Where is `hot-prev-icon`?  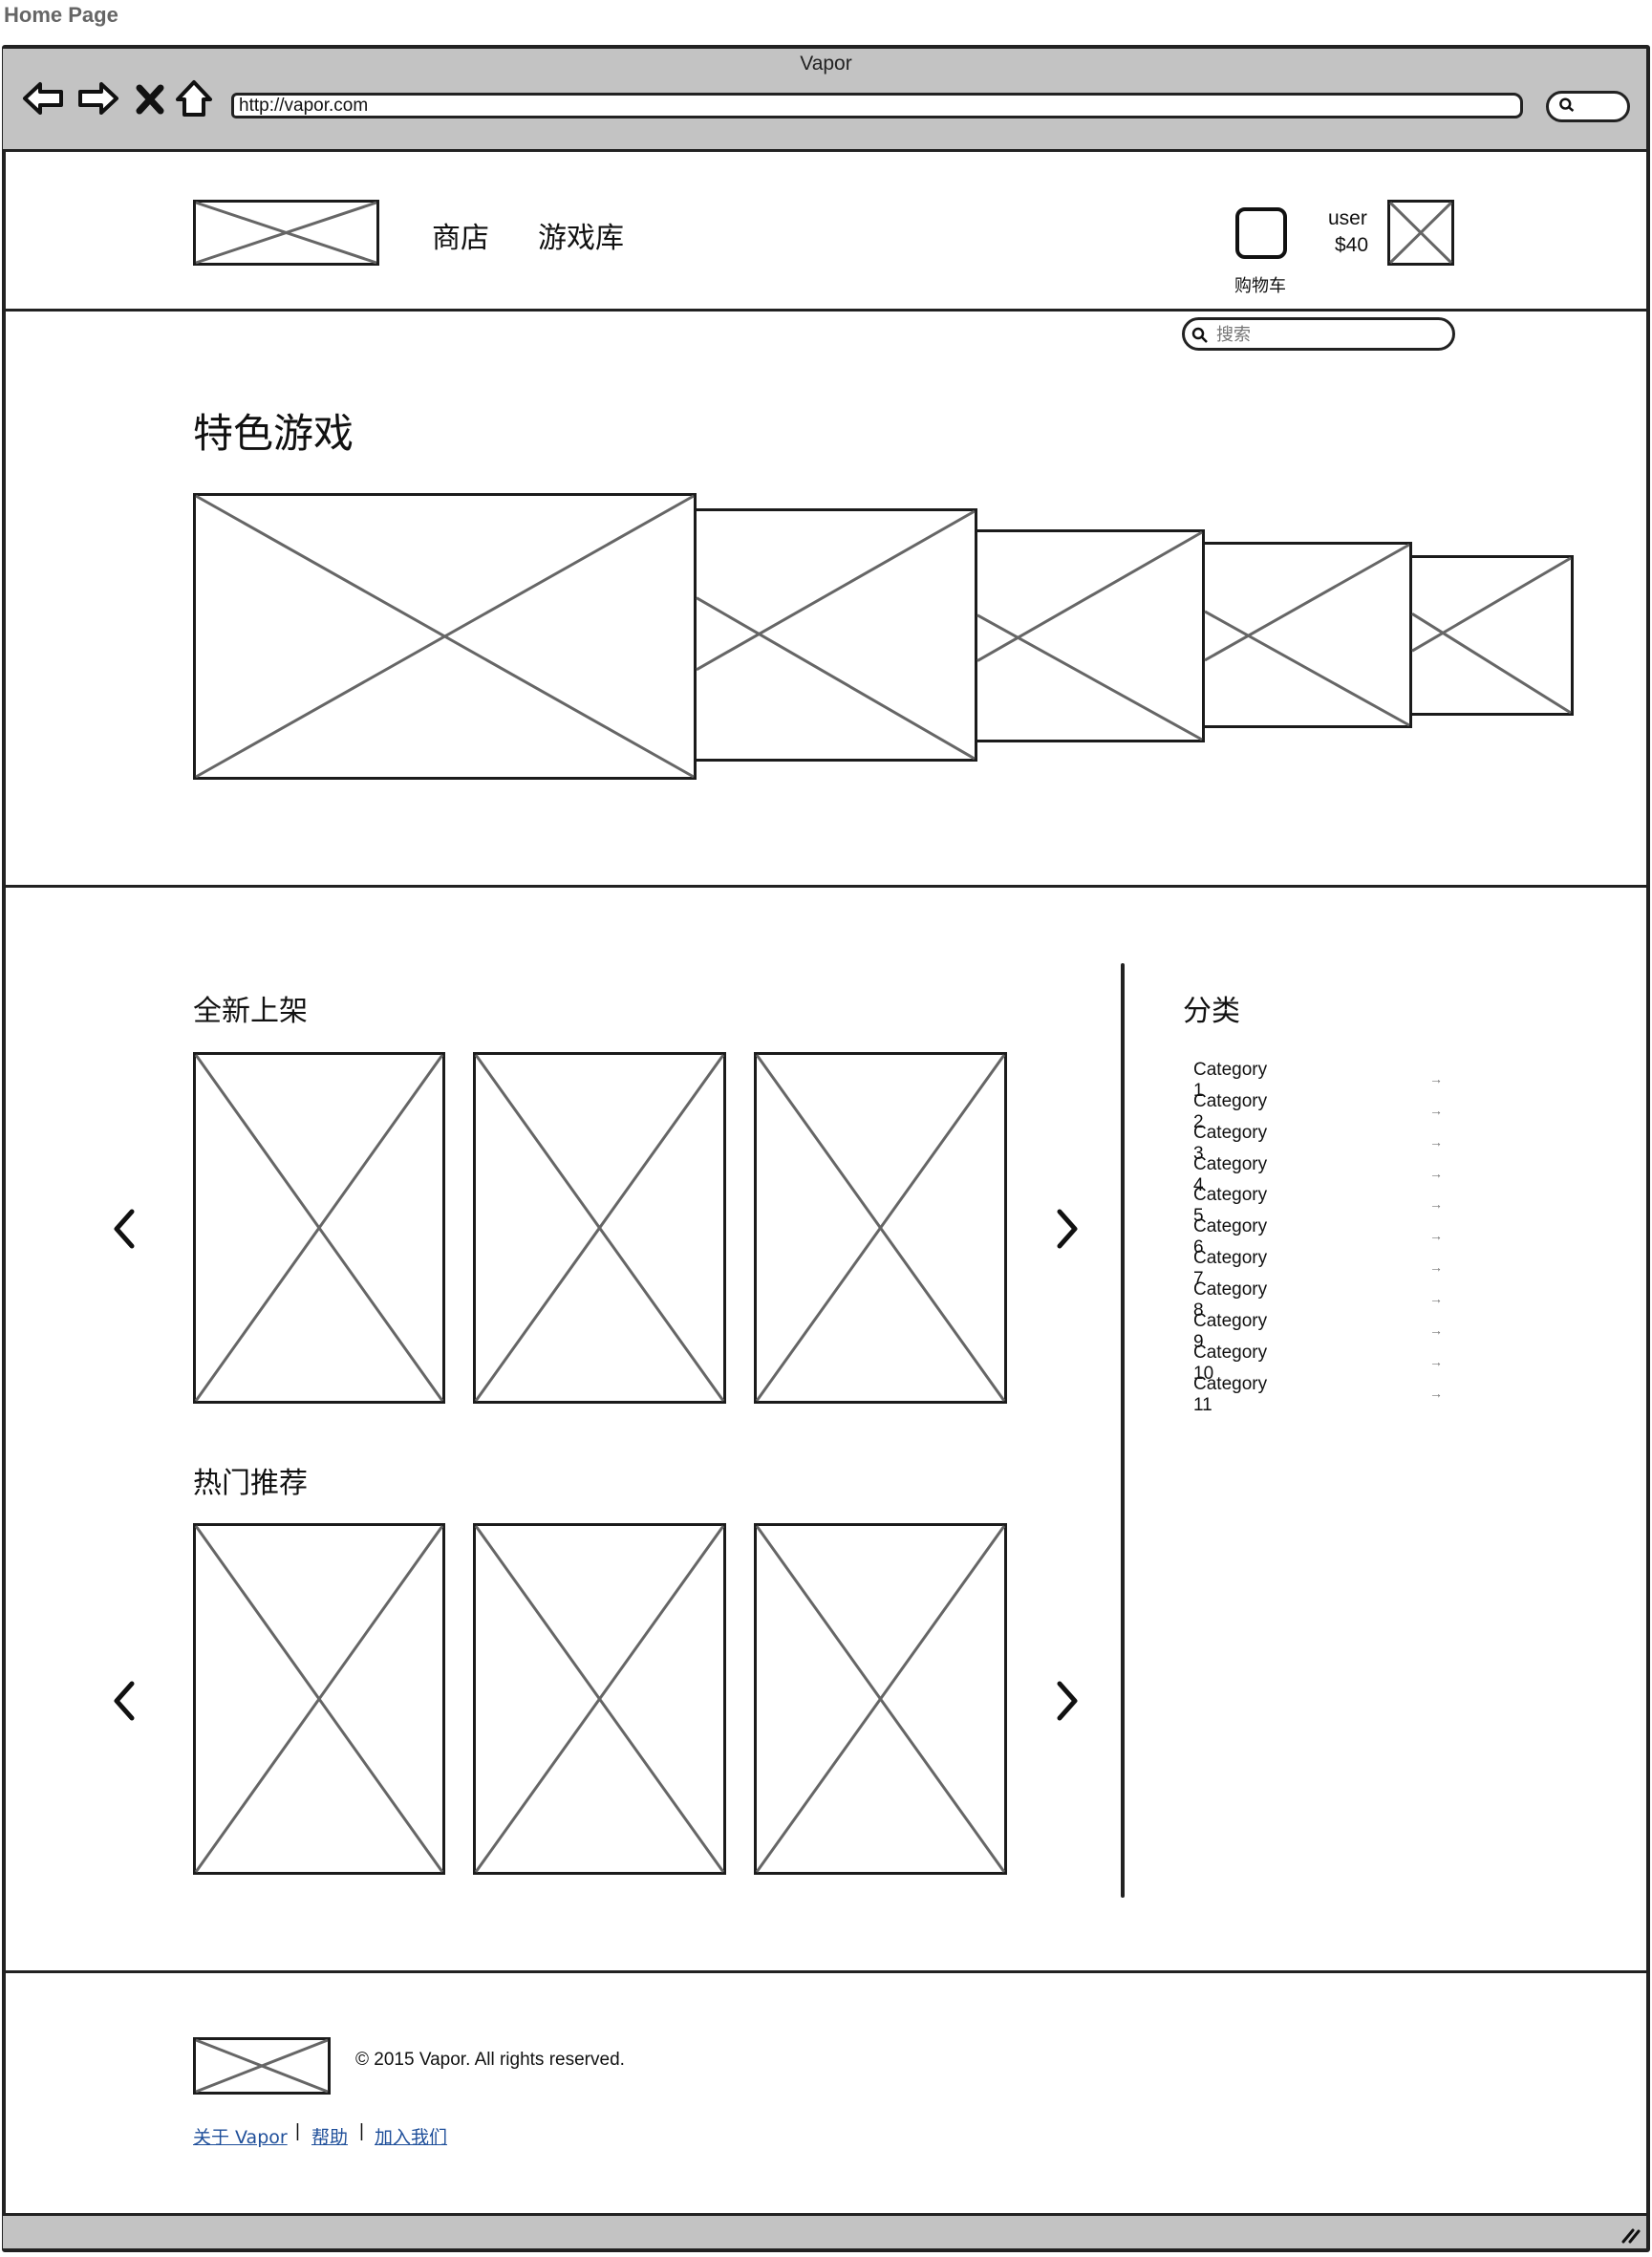 hot-prev-icon is located at coordinates (125, 1701).